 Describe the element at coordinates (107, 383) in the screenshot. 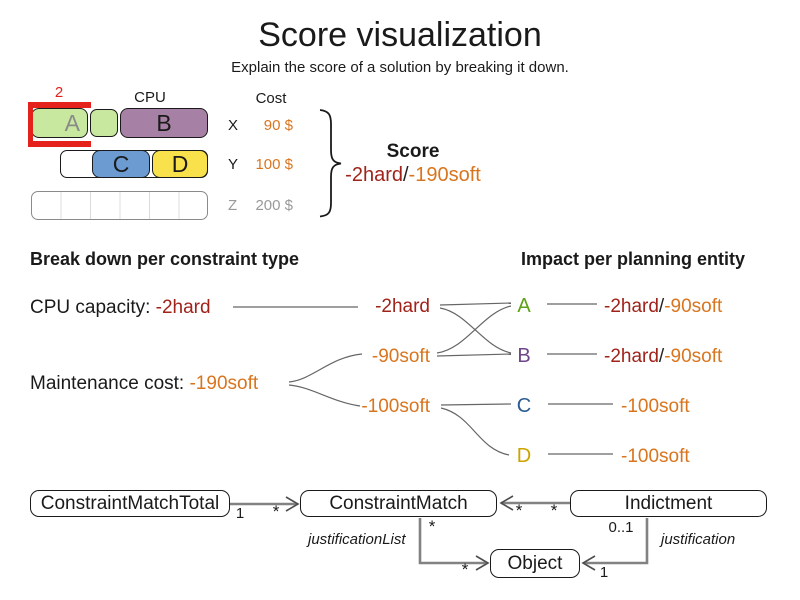

I see `maintenance-cost-label: Maintenance cost:` at that location.